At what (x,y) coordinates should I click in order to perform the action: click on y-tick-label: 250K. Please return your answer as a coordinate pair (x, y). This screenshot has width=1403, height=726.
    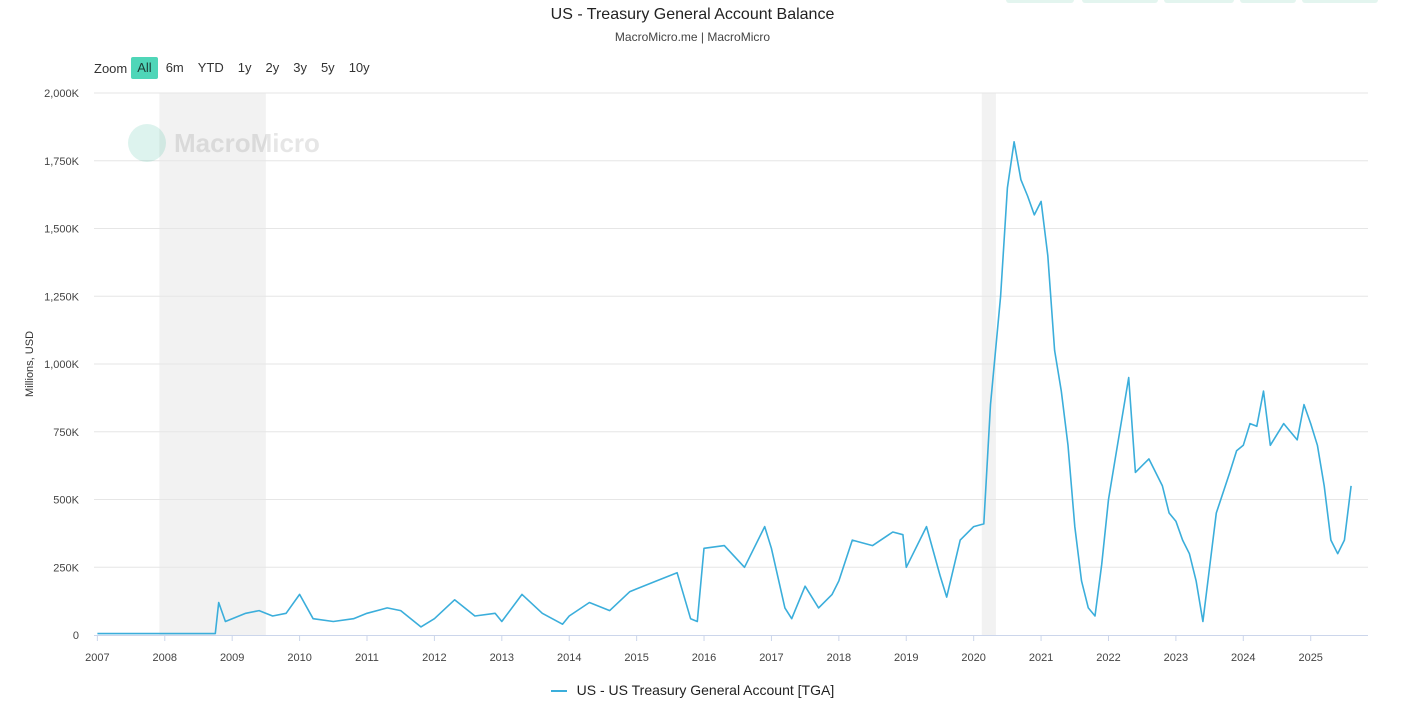
    Looking at the image, I should click on (66, 568).